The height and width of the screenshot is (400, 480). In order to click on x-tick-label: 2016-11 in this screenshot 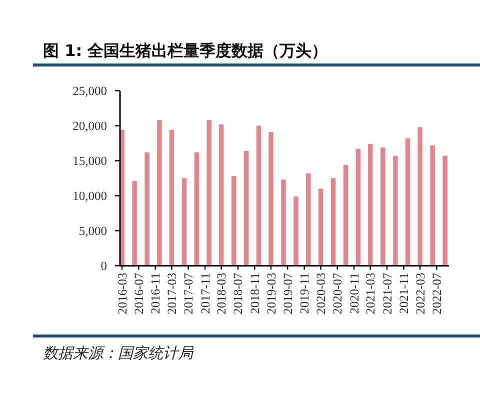, I will do `click(155, 293)`.